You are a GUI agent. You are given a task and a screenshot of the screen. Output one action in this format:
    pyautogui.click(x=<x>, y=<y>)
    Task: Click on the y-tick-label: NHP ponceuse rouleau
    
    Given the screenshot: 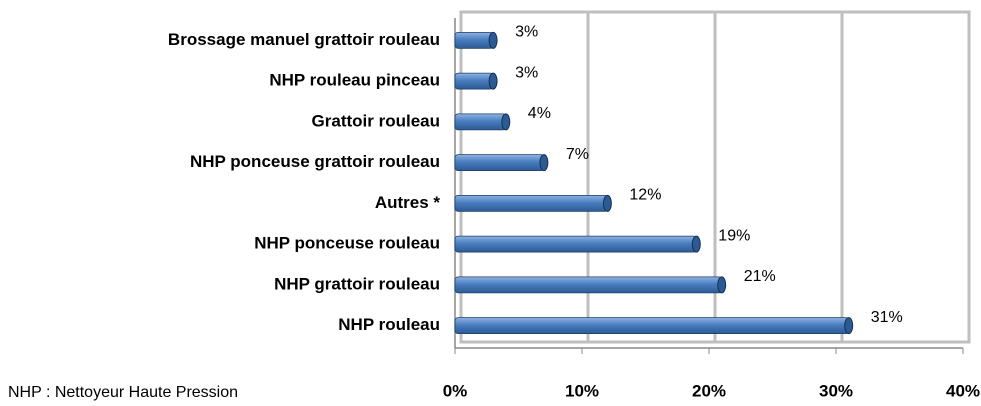 What is the action you would take?
    pyautogui.click(x=347, y=243)
    